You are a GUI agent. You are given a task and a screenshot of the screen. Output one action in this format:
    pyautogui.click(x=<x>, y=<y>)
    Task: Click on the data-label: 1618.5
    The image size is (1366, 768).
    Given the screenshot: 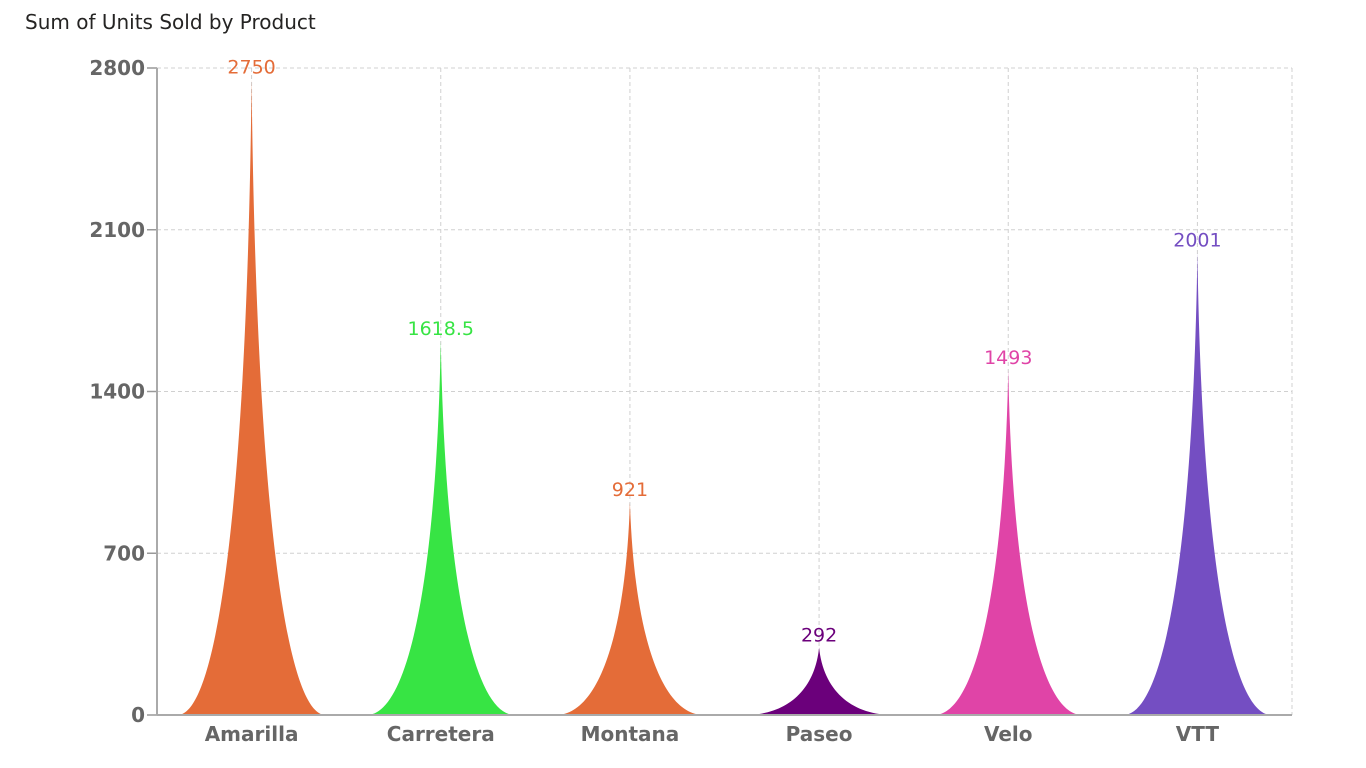 What is the action you would take?
    pyautogui.click(x=441, y=329)
    